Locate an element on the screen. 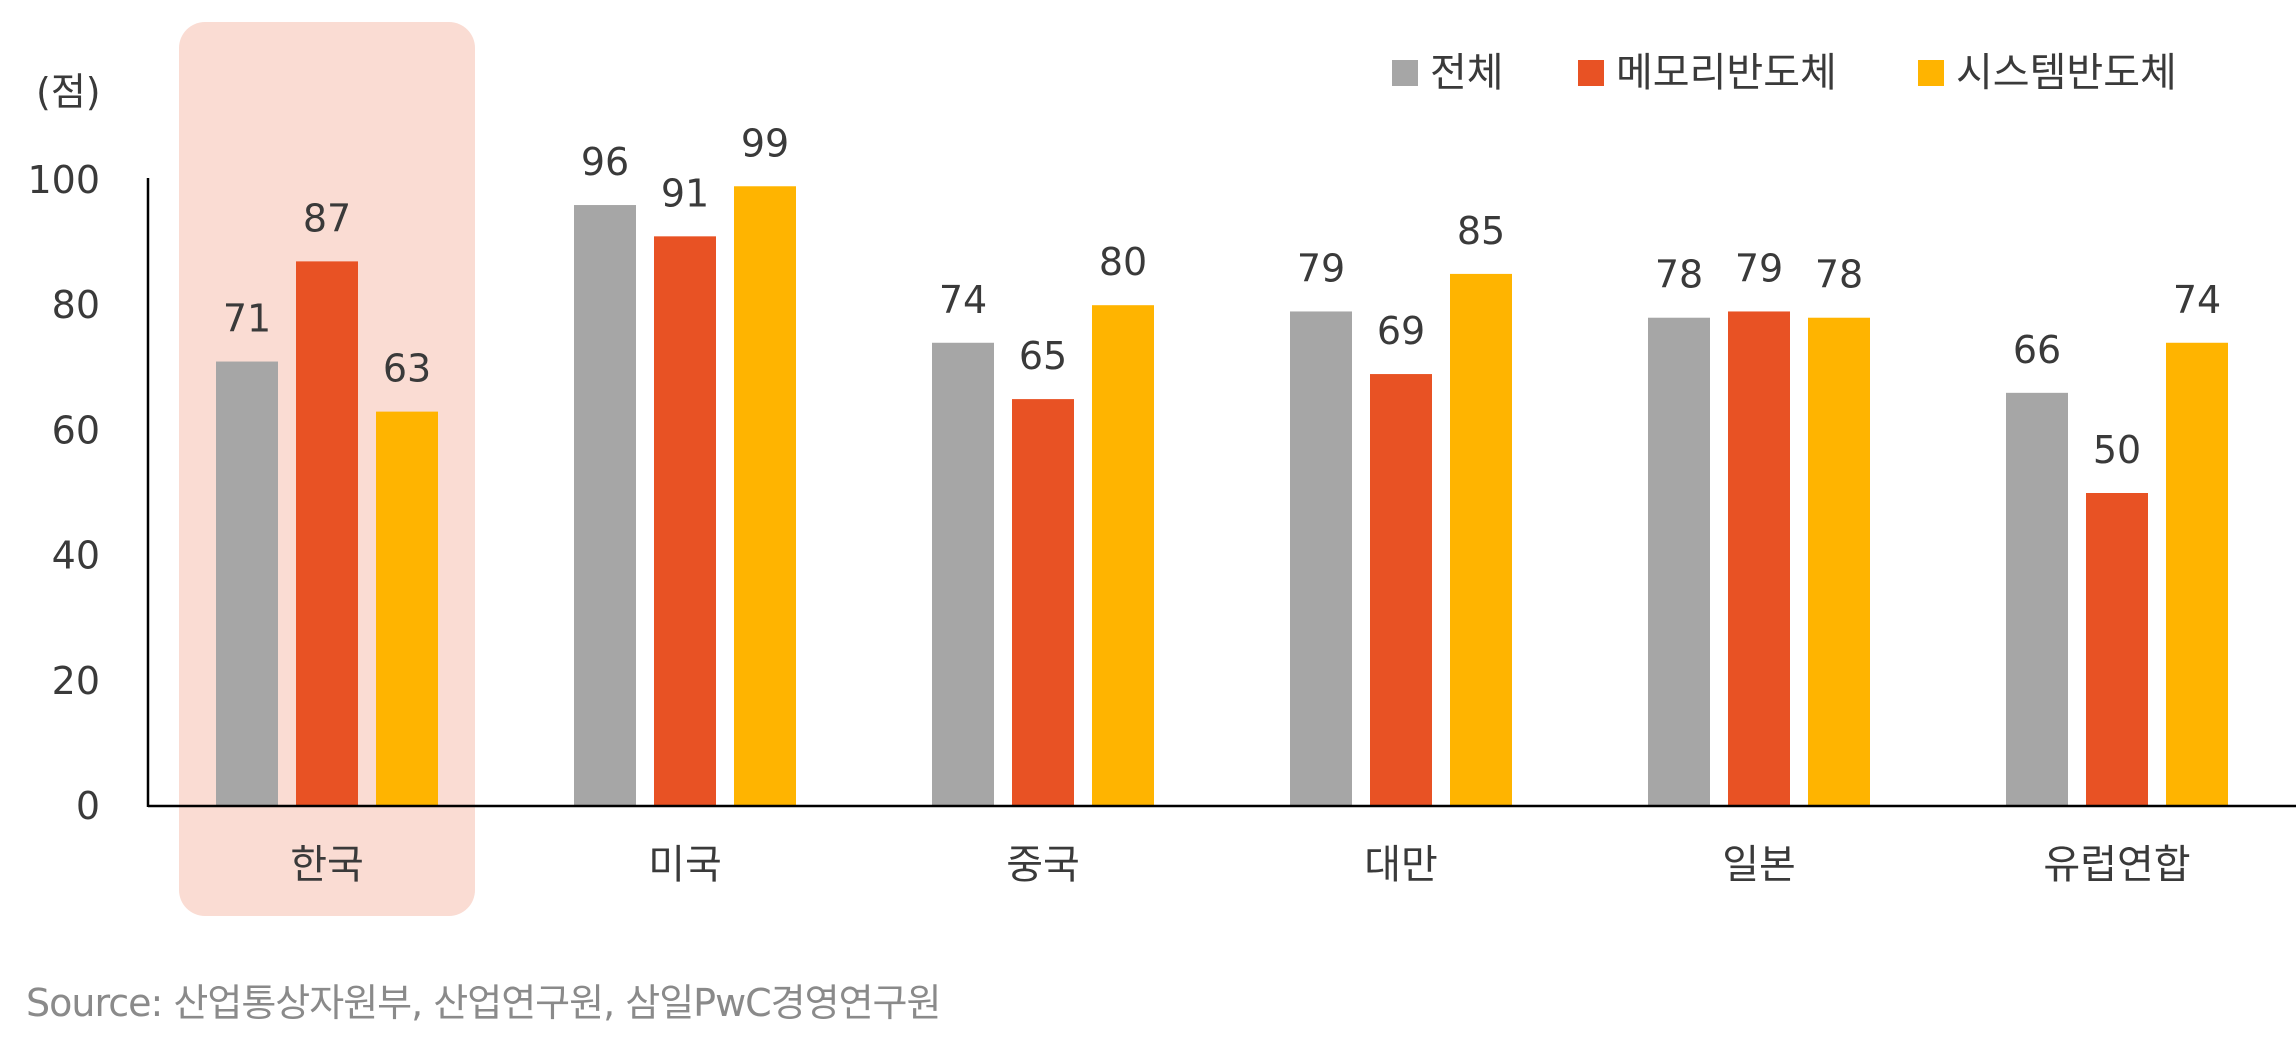 The height and width of the screenshot is (1052, 2296). data-label: 50 is located at coordinates (2117, 450).